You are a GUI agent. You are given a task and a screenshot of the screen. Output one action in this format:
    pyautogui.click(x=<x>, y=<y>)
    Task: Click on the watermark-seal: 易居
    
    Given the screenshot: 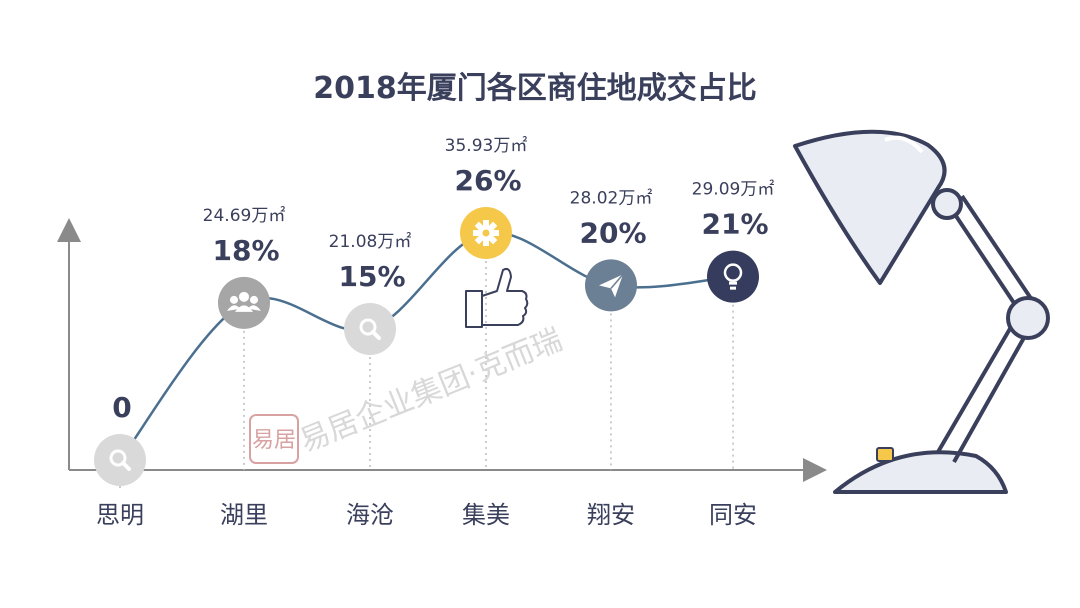 What is the action you would take?
    pyautogui.click(x=274, y=439)
    